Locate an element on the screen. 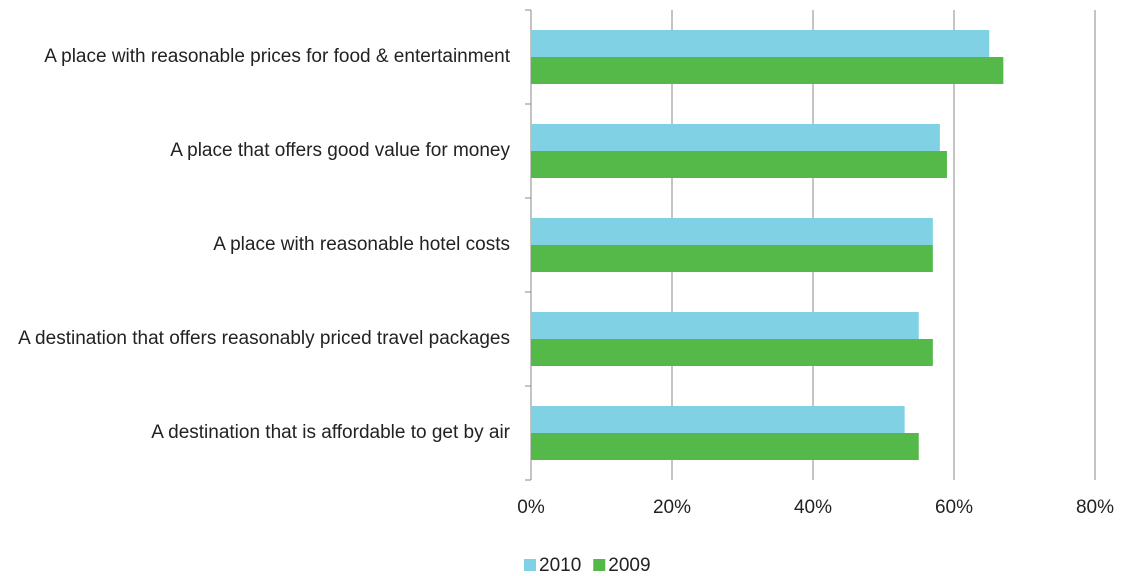  category-box: A place with reasonable hotel costs is located at coordinates (255, 245).